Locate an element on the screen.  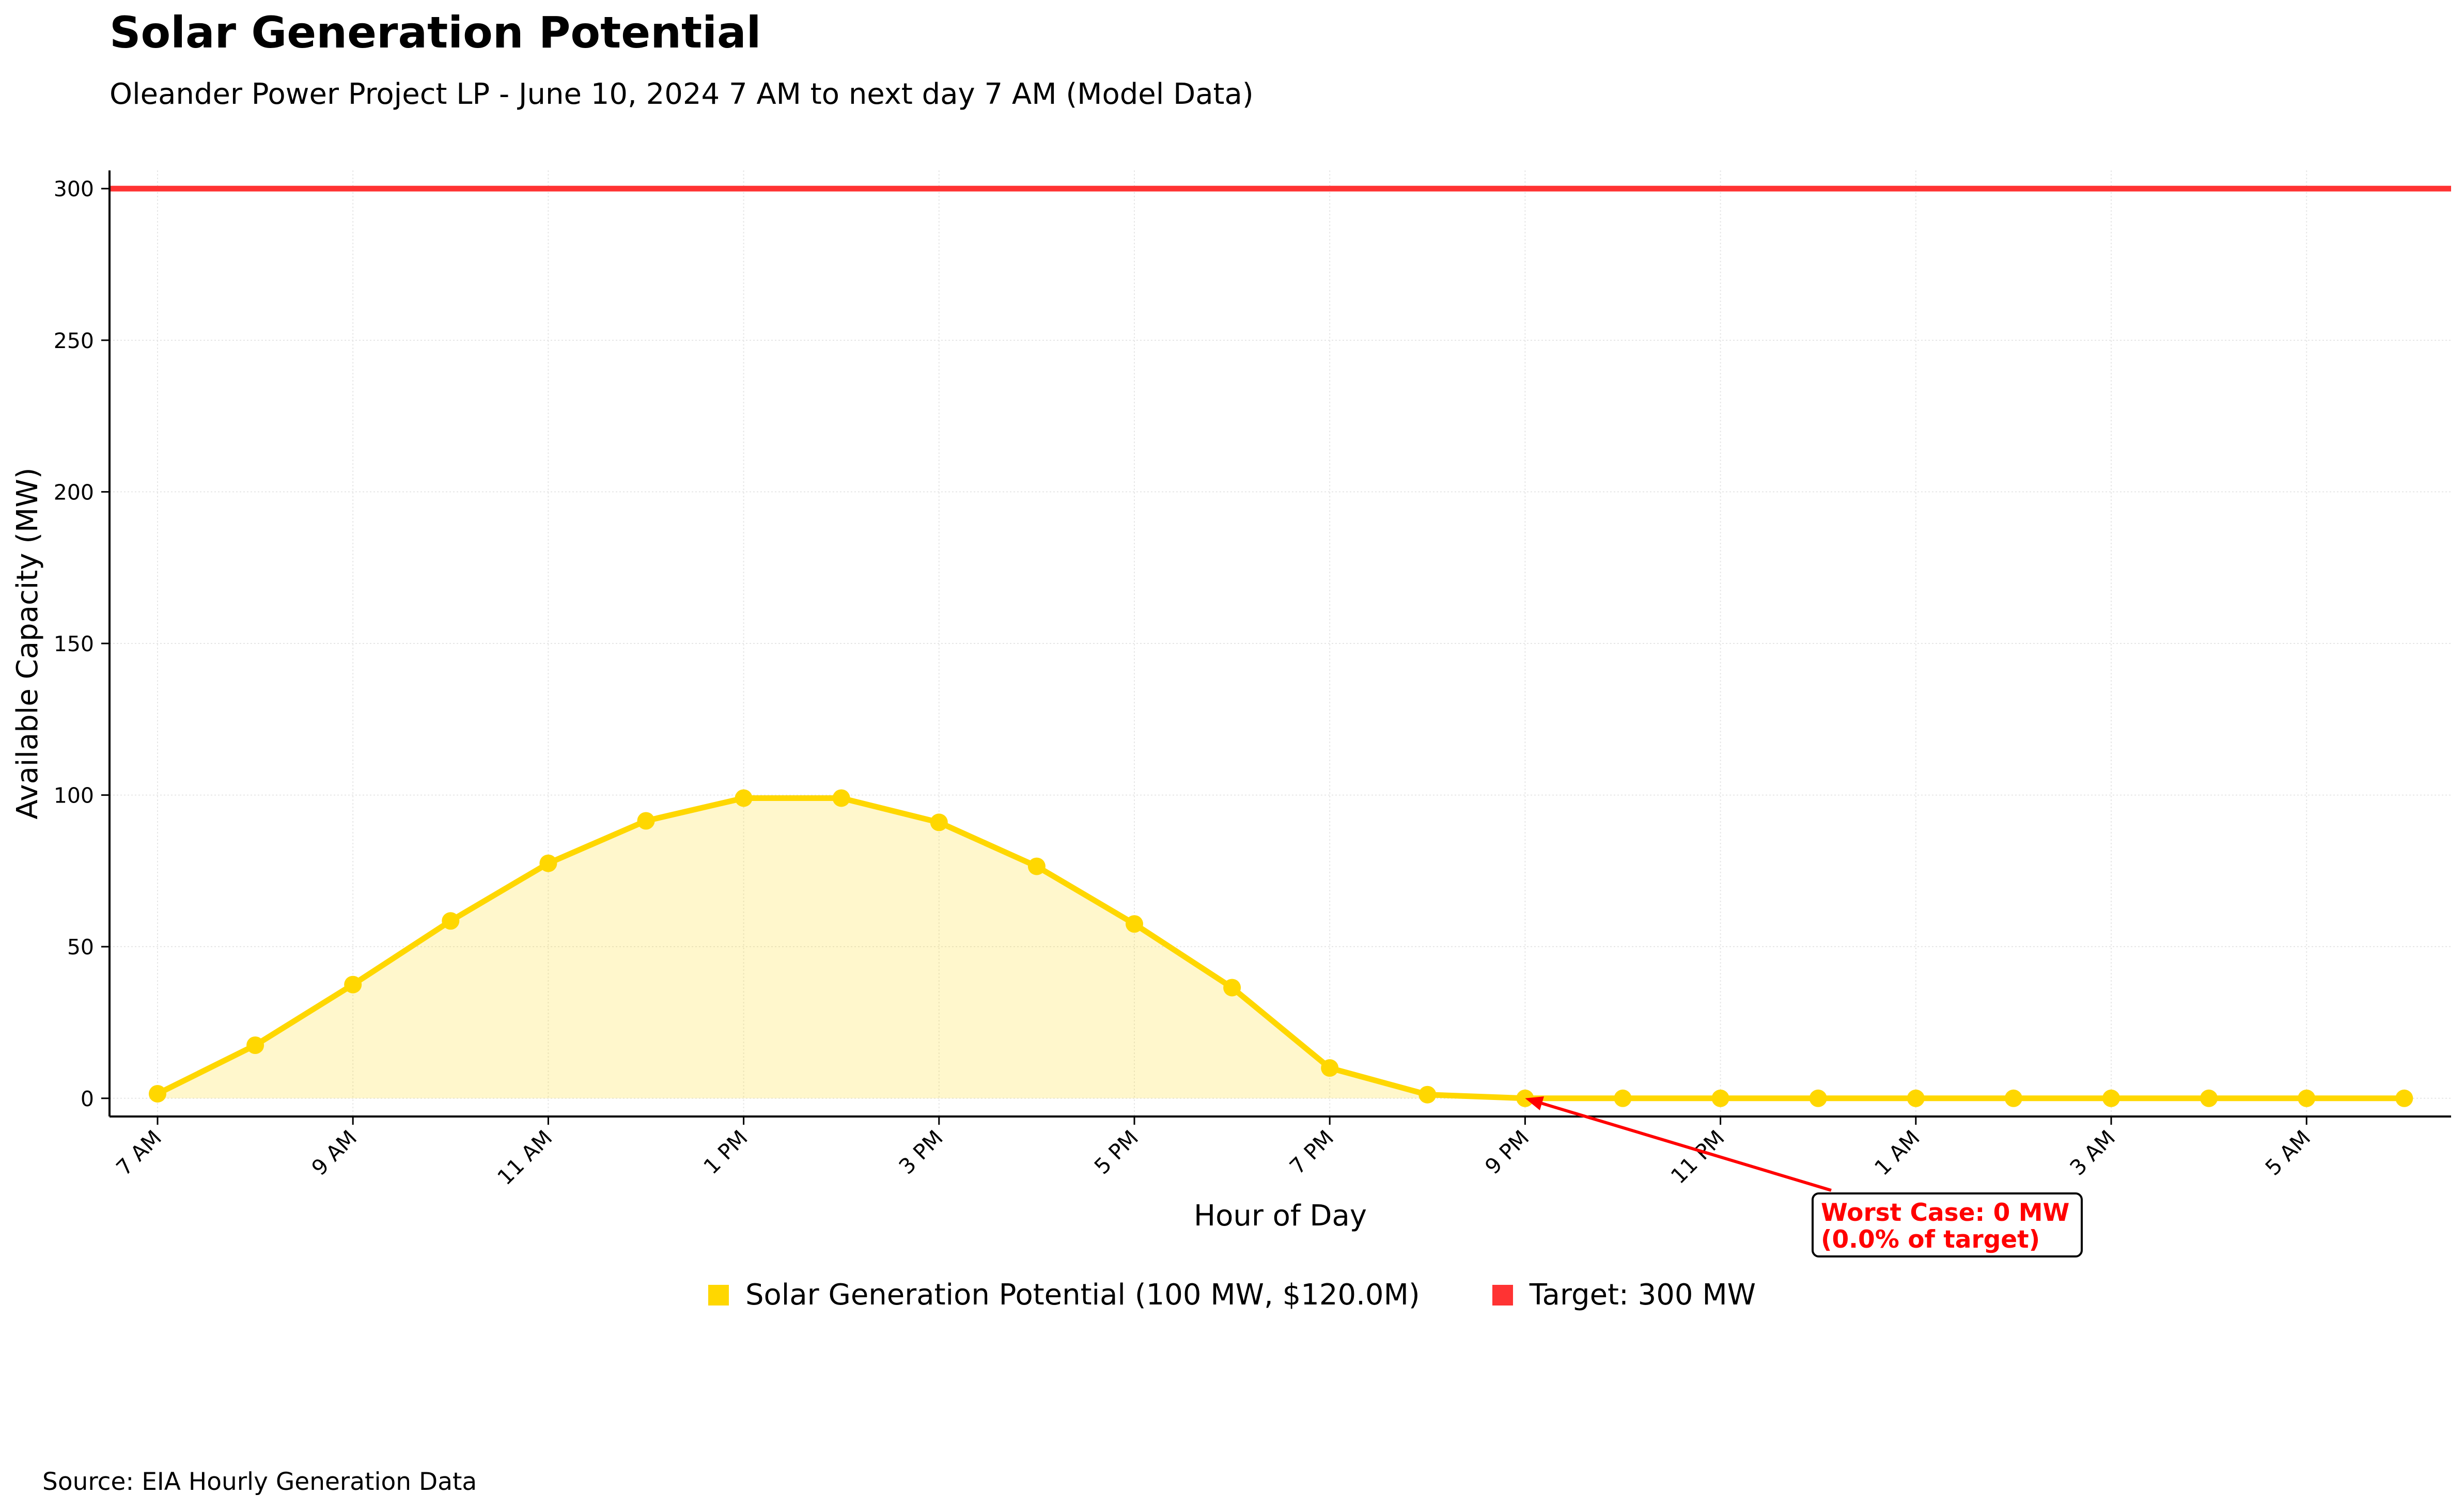
y-tick-label: 50 is located at coordinates (81, 947).